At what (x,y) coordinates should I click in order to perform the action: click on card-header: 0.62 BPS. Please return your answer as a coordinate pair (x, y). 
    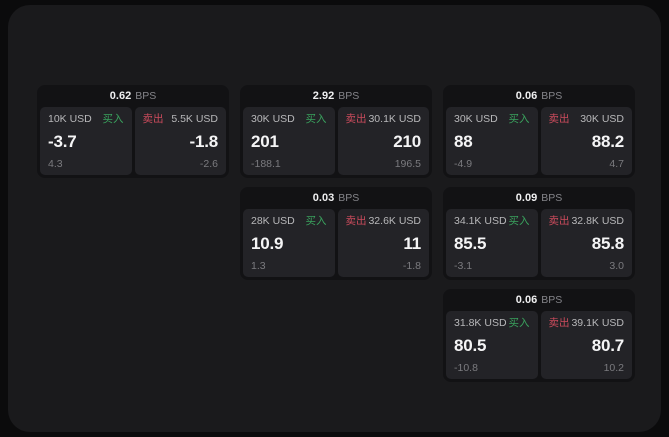
    Looking at the image, I should click on (133, 96).